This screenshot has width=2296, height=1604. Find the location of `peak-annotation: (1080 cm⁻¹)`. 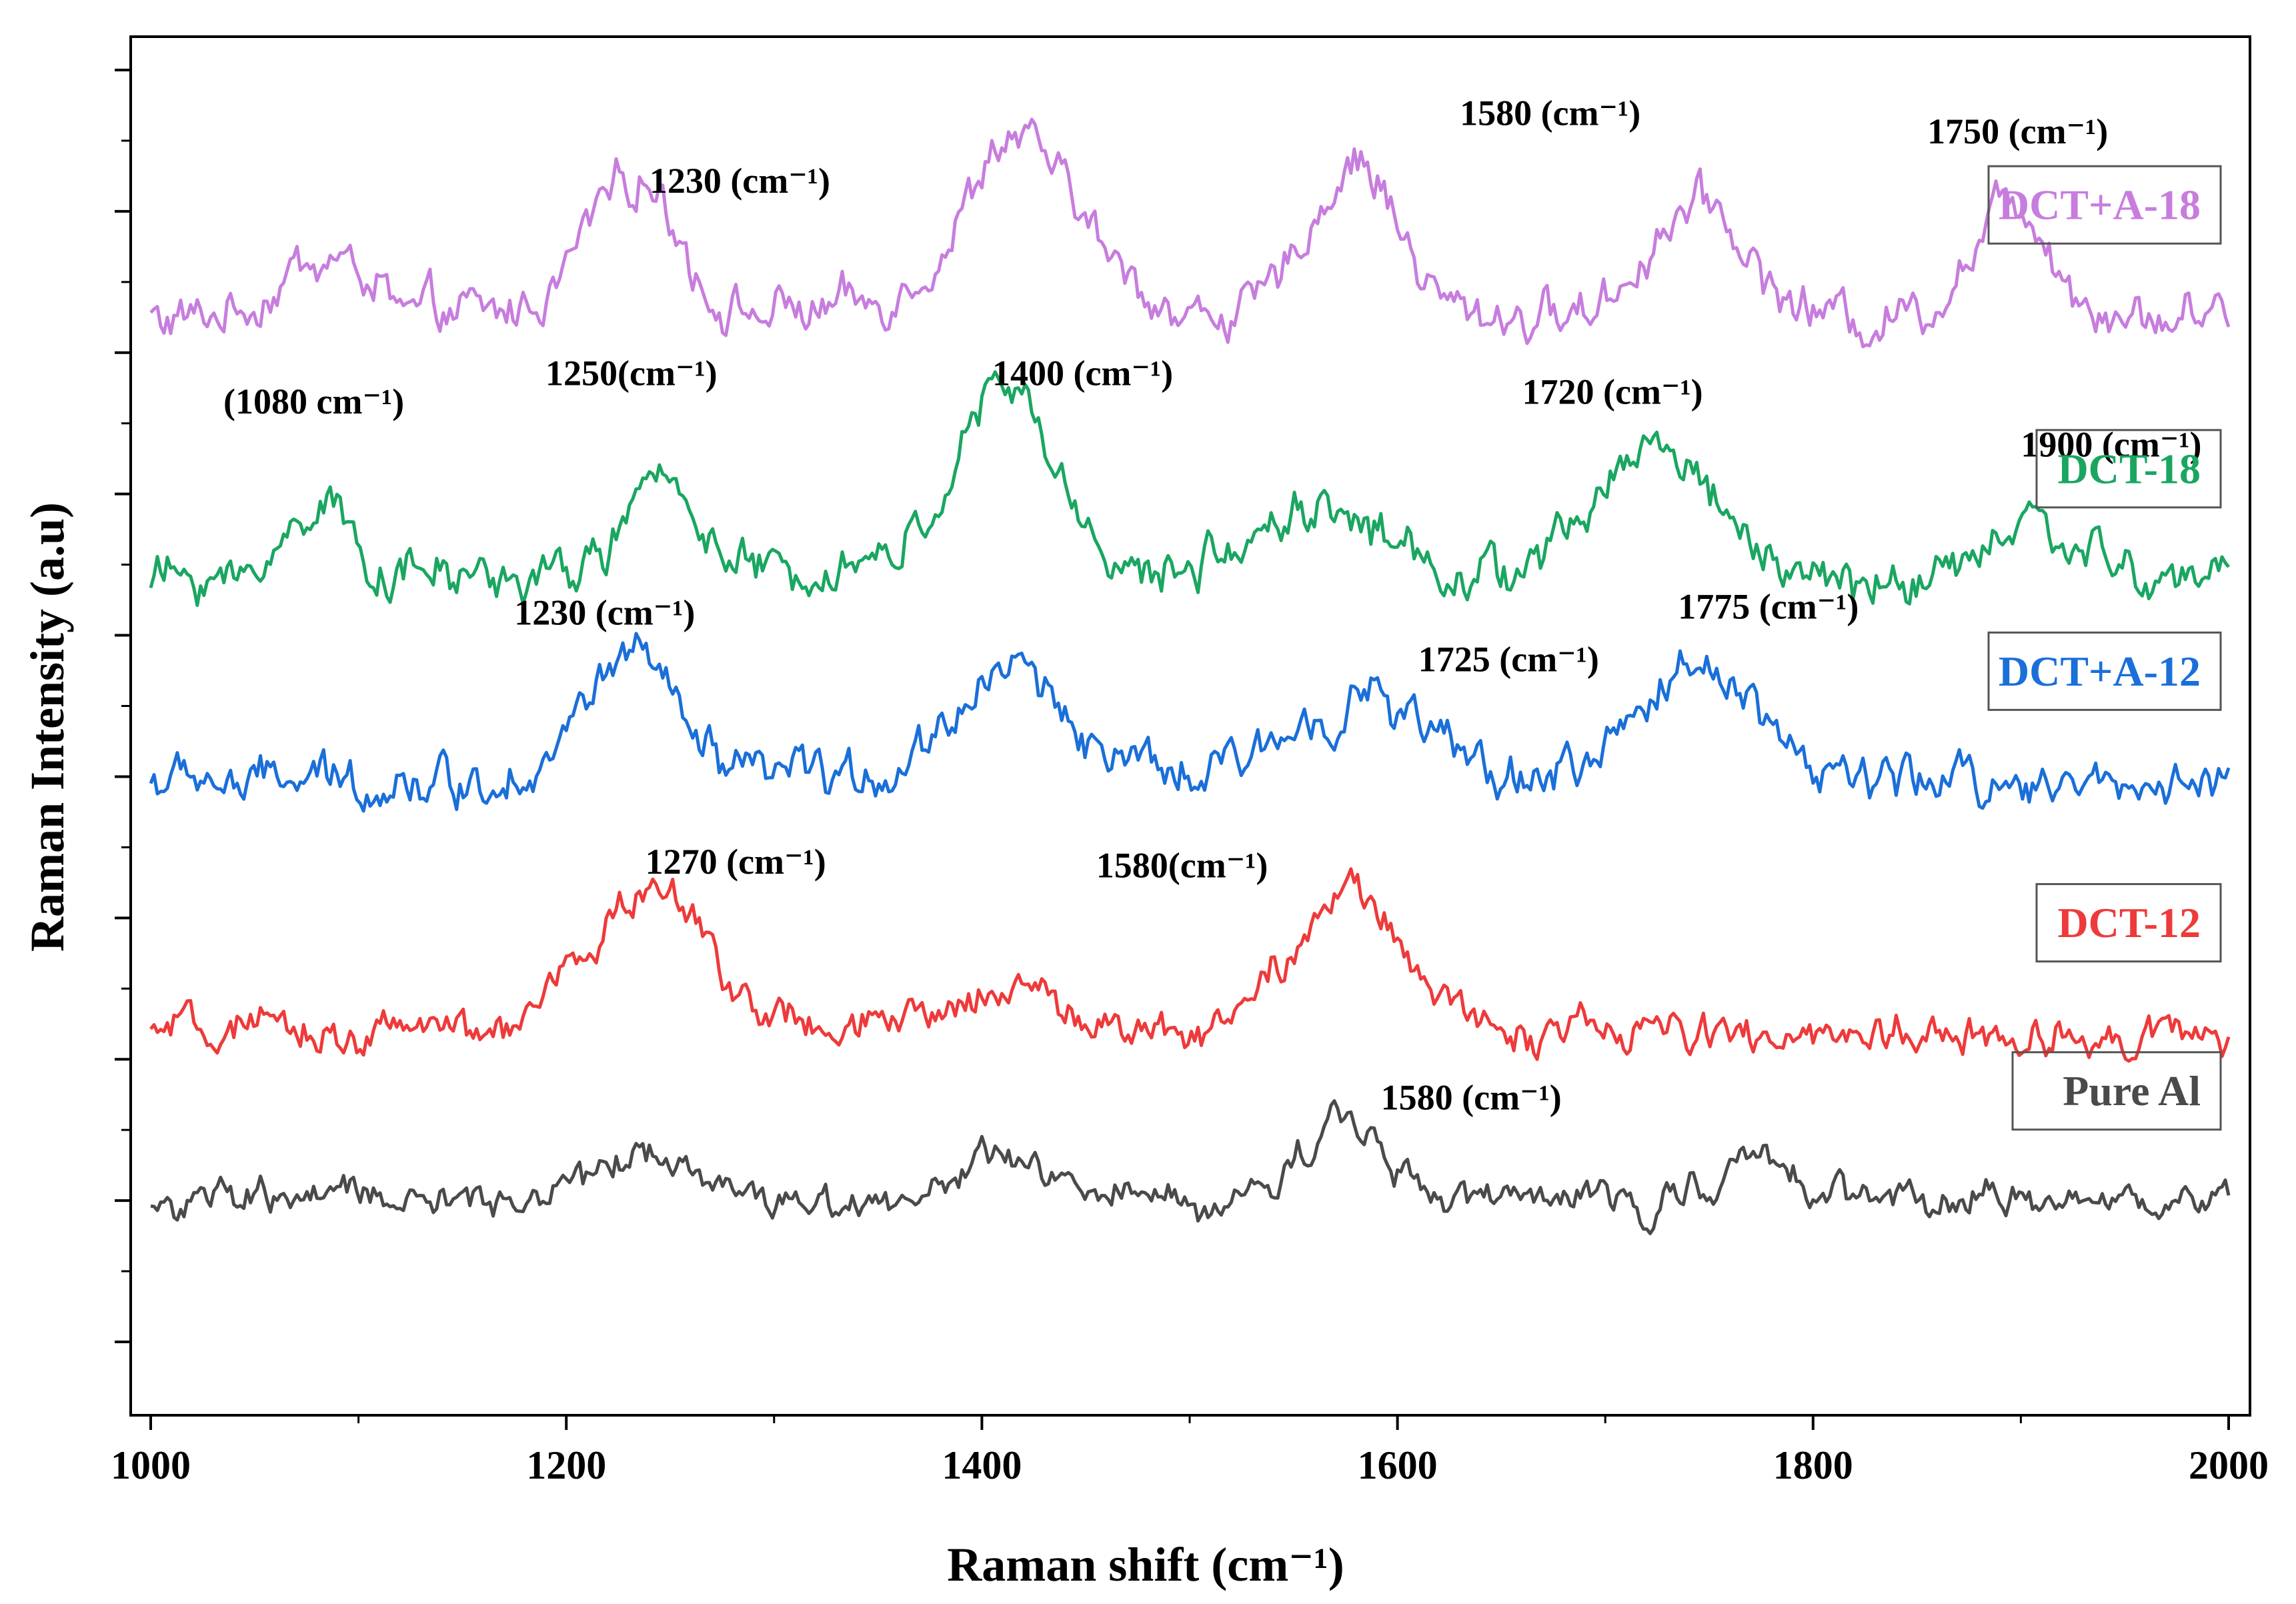

peak-annotation: (1080 cm⁻¹) is located at coordinates (313, 401).